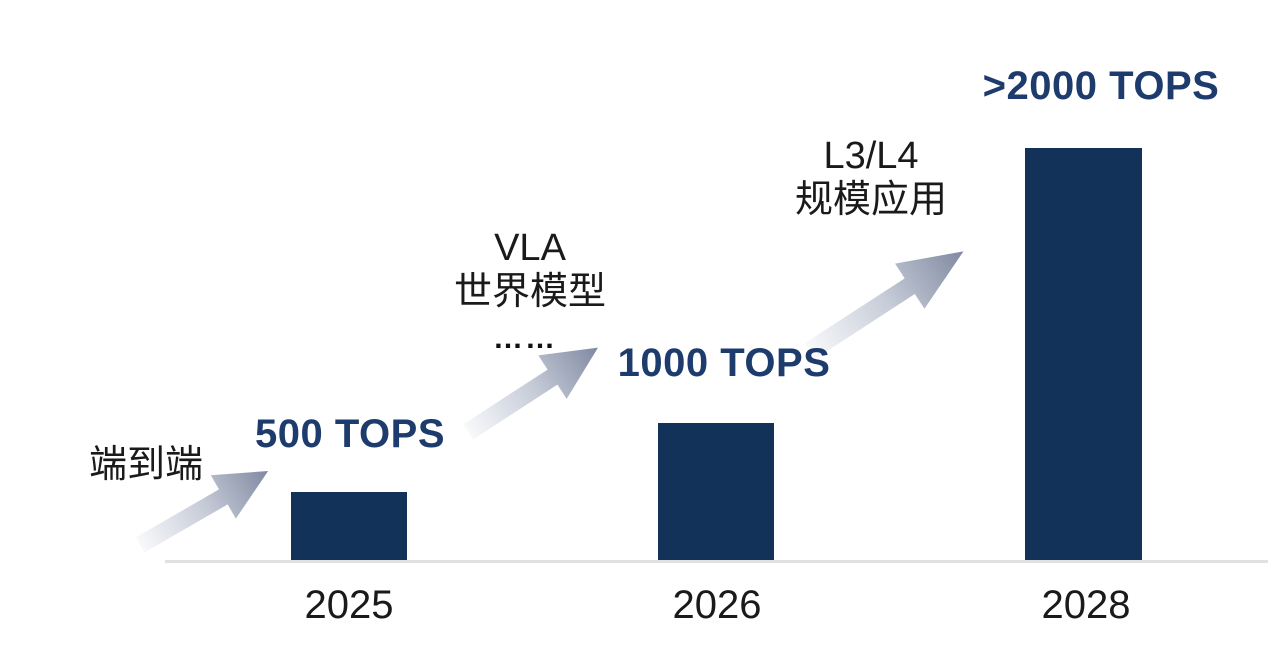 The image size is (1280, 645). Describe the element at coordinates (530, 270) in the screenshot. I see `annotation-vla-world-model: VLA 世界模型` at that location.